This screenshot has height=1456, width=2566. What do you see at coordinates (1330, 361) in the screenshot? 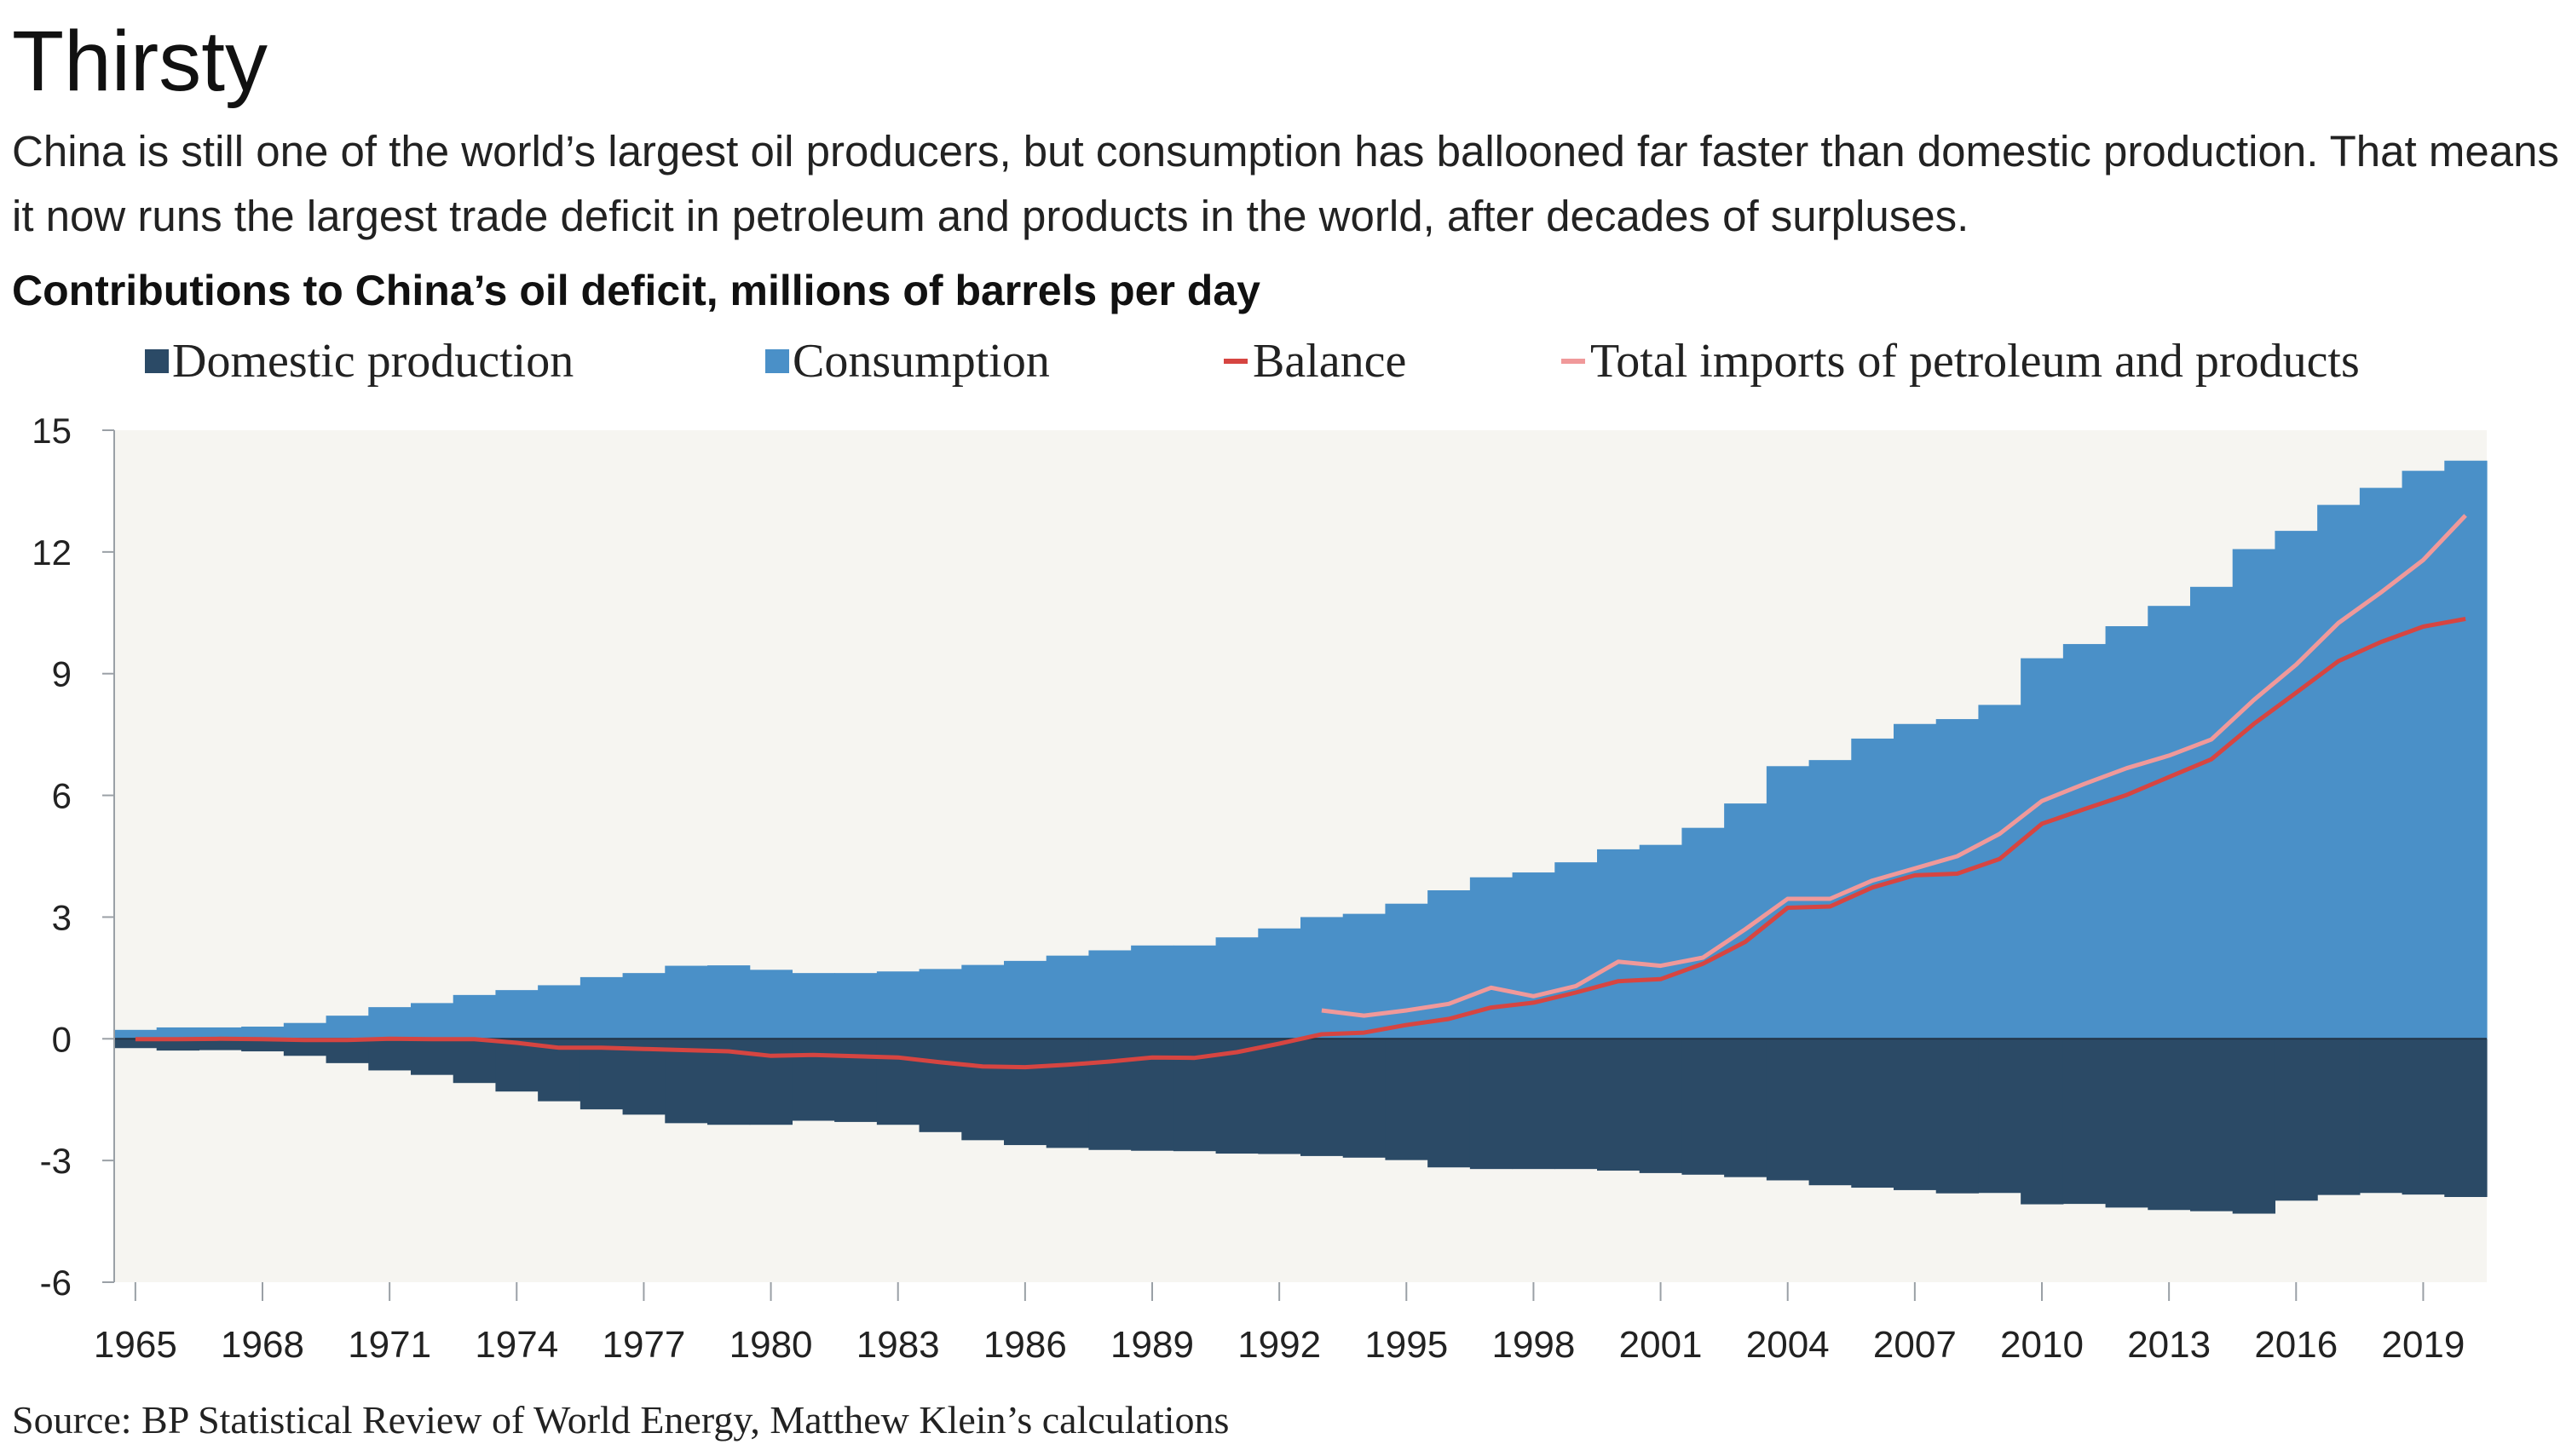
I see `legend-label-balance: Balance` at bounding box center [1330, 361].